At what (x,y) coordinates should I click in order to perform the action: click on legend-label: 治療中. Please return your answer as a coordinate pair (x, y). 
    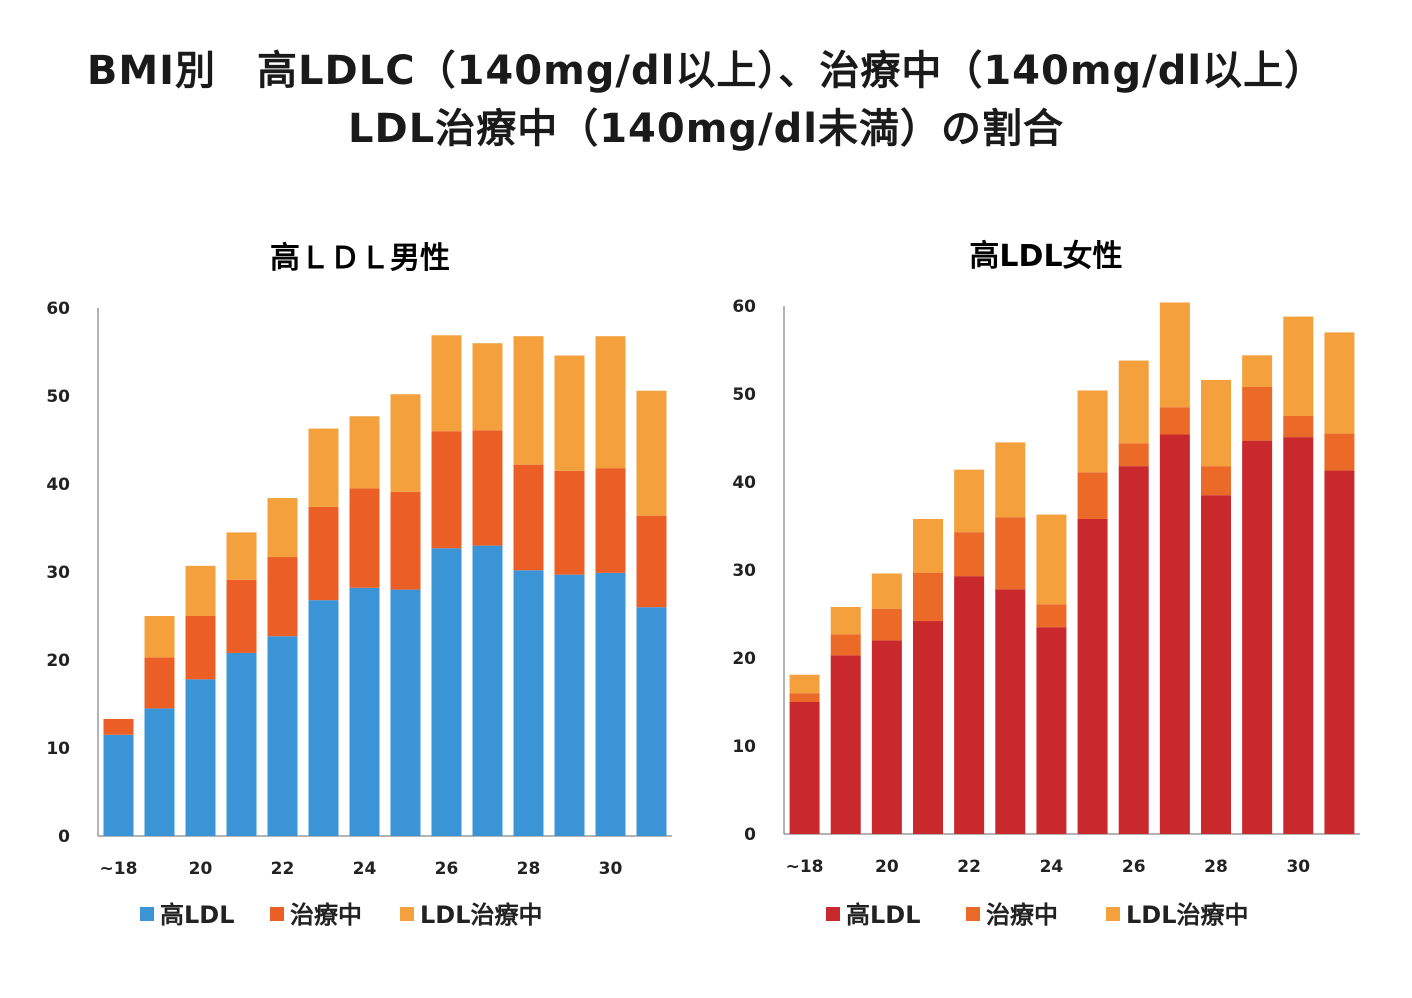
    Looking at the image, I should click on (1022, 915).